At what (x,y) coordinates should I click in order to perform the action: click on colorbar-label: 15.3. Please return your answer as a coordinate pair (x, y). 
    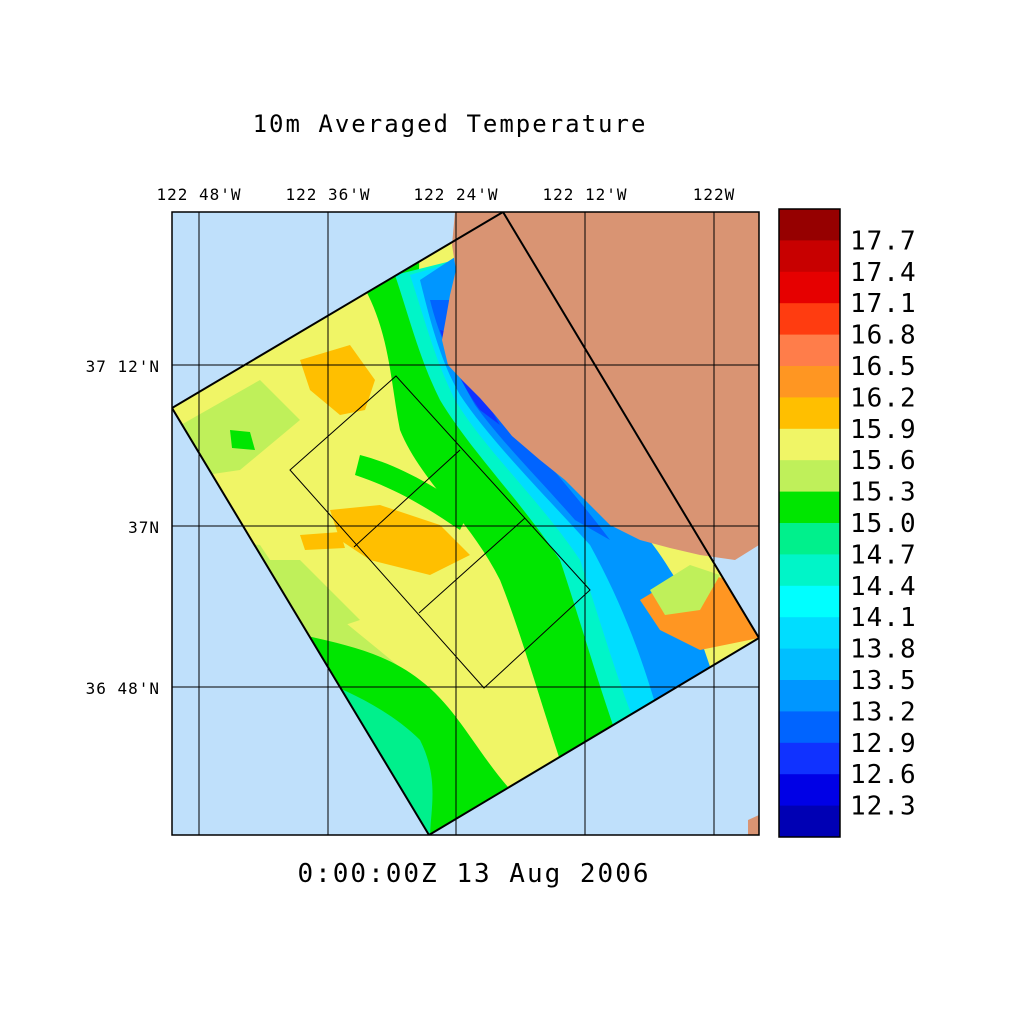
    Looking at the image, I should click on (883, 493).